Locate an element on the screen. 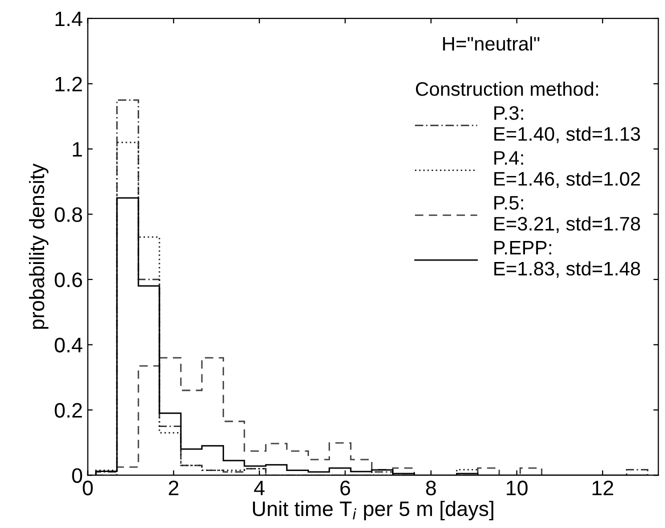  y-tick-label: 0.2 is located at coordinates (68, 410).